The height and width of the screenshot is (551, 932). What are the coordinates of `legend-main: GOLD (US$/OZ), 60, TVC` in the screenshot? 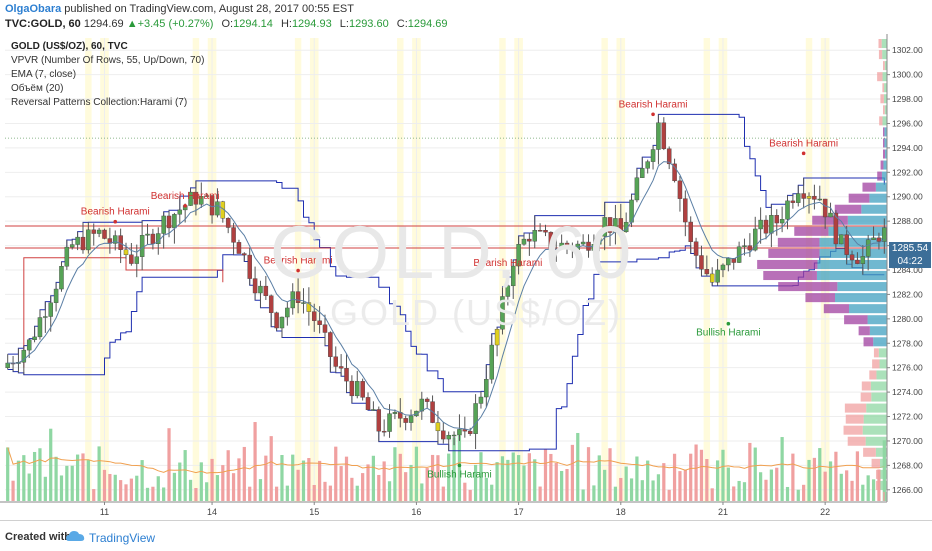 It's located at (69, 46).